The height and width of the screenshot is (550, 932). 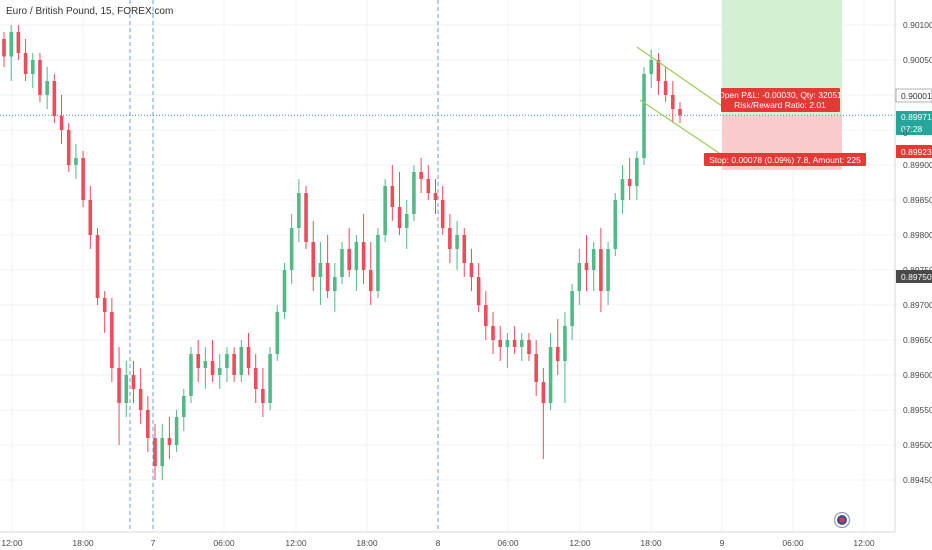 What do you see at coordinates (89, 11) in the screenshot?
I see `chart-title: Euro / British Pound, 15, FOREX.com` at bounding box center [89, 11].